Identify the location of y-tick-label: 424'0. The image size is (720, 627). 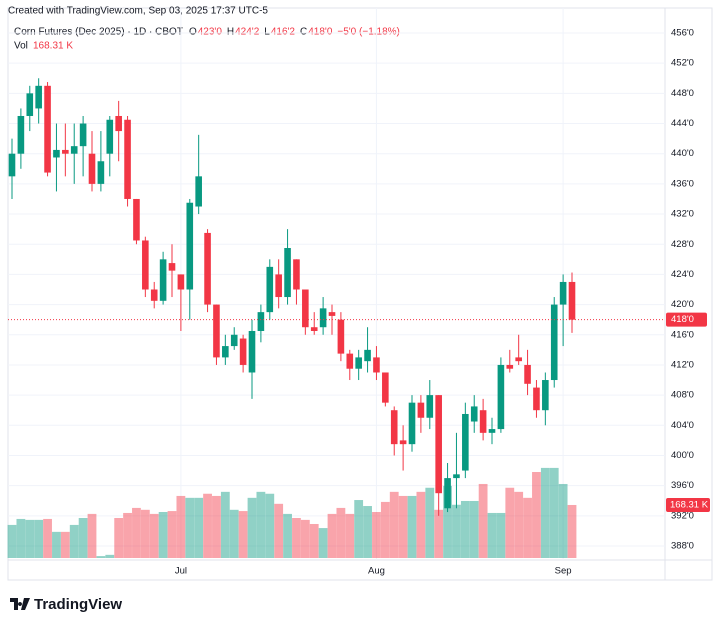
(682, 274).